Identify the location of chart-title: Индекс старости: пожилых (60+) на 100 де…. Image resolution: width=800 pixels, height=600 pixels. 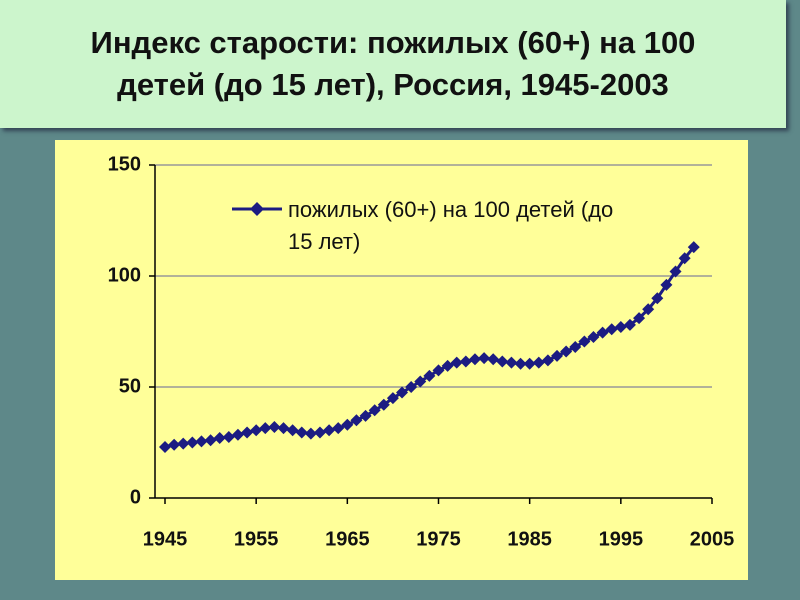
(393, 63).